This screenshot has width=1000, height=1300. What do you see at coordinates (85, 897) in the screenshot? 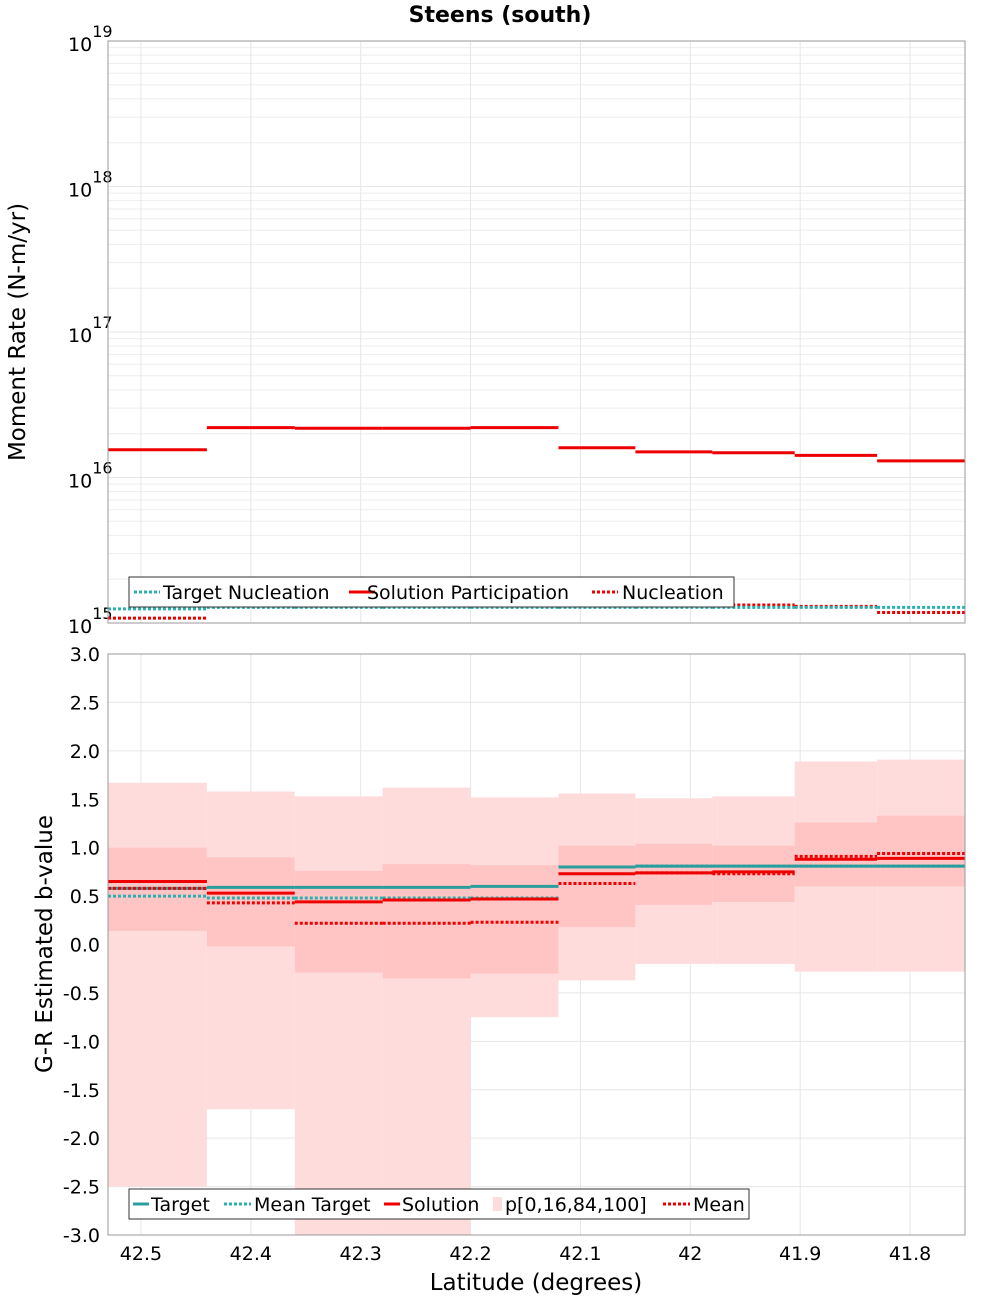
I see `bottom-ytick-label: 0.5` at bounding box center [85, 897].